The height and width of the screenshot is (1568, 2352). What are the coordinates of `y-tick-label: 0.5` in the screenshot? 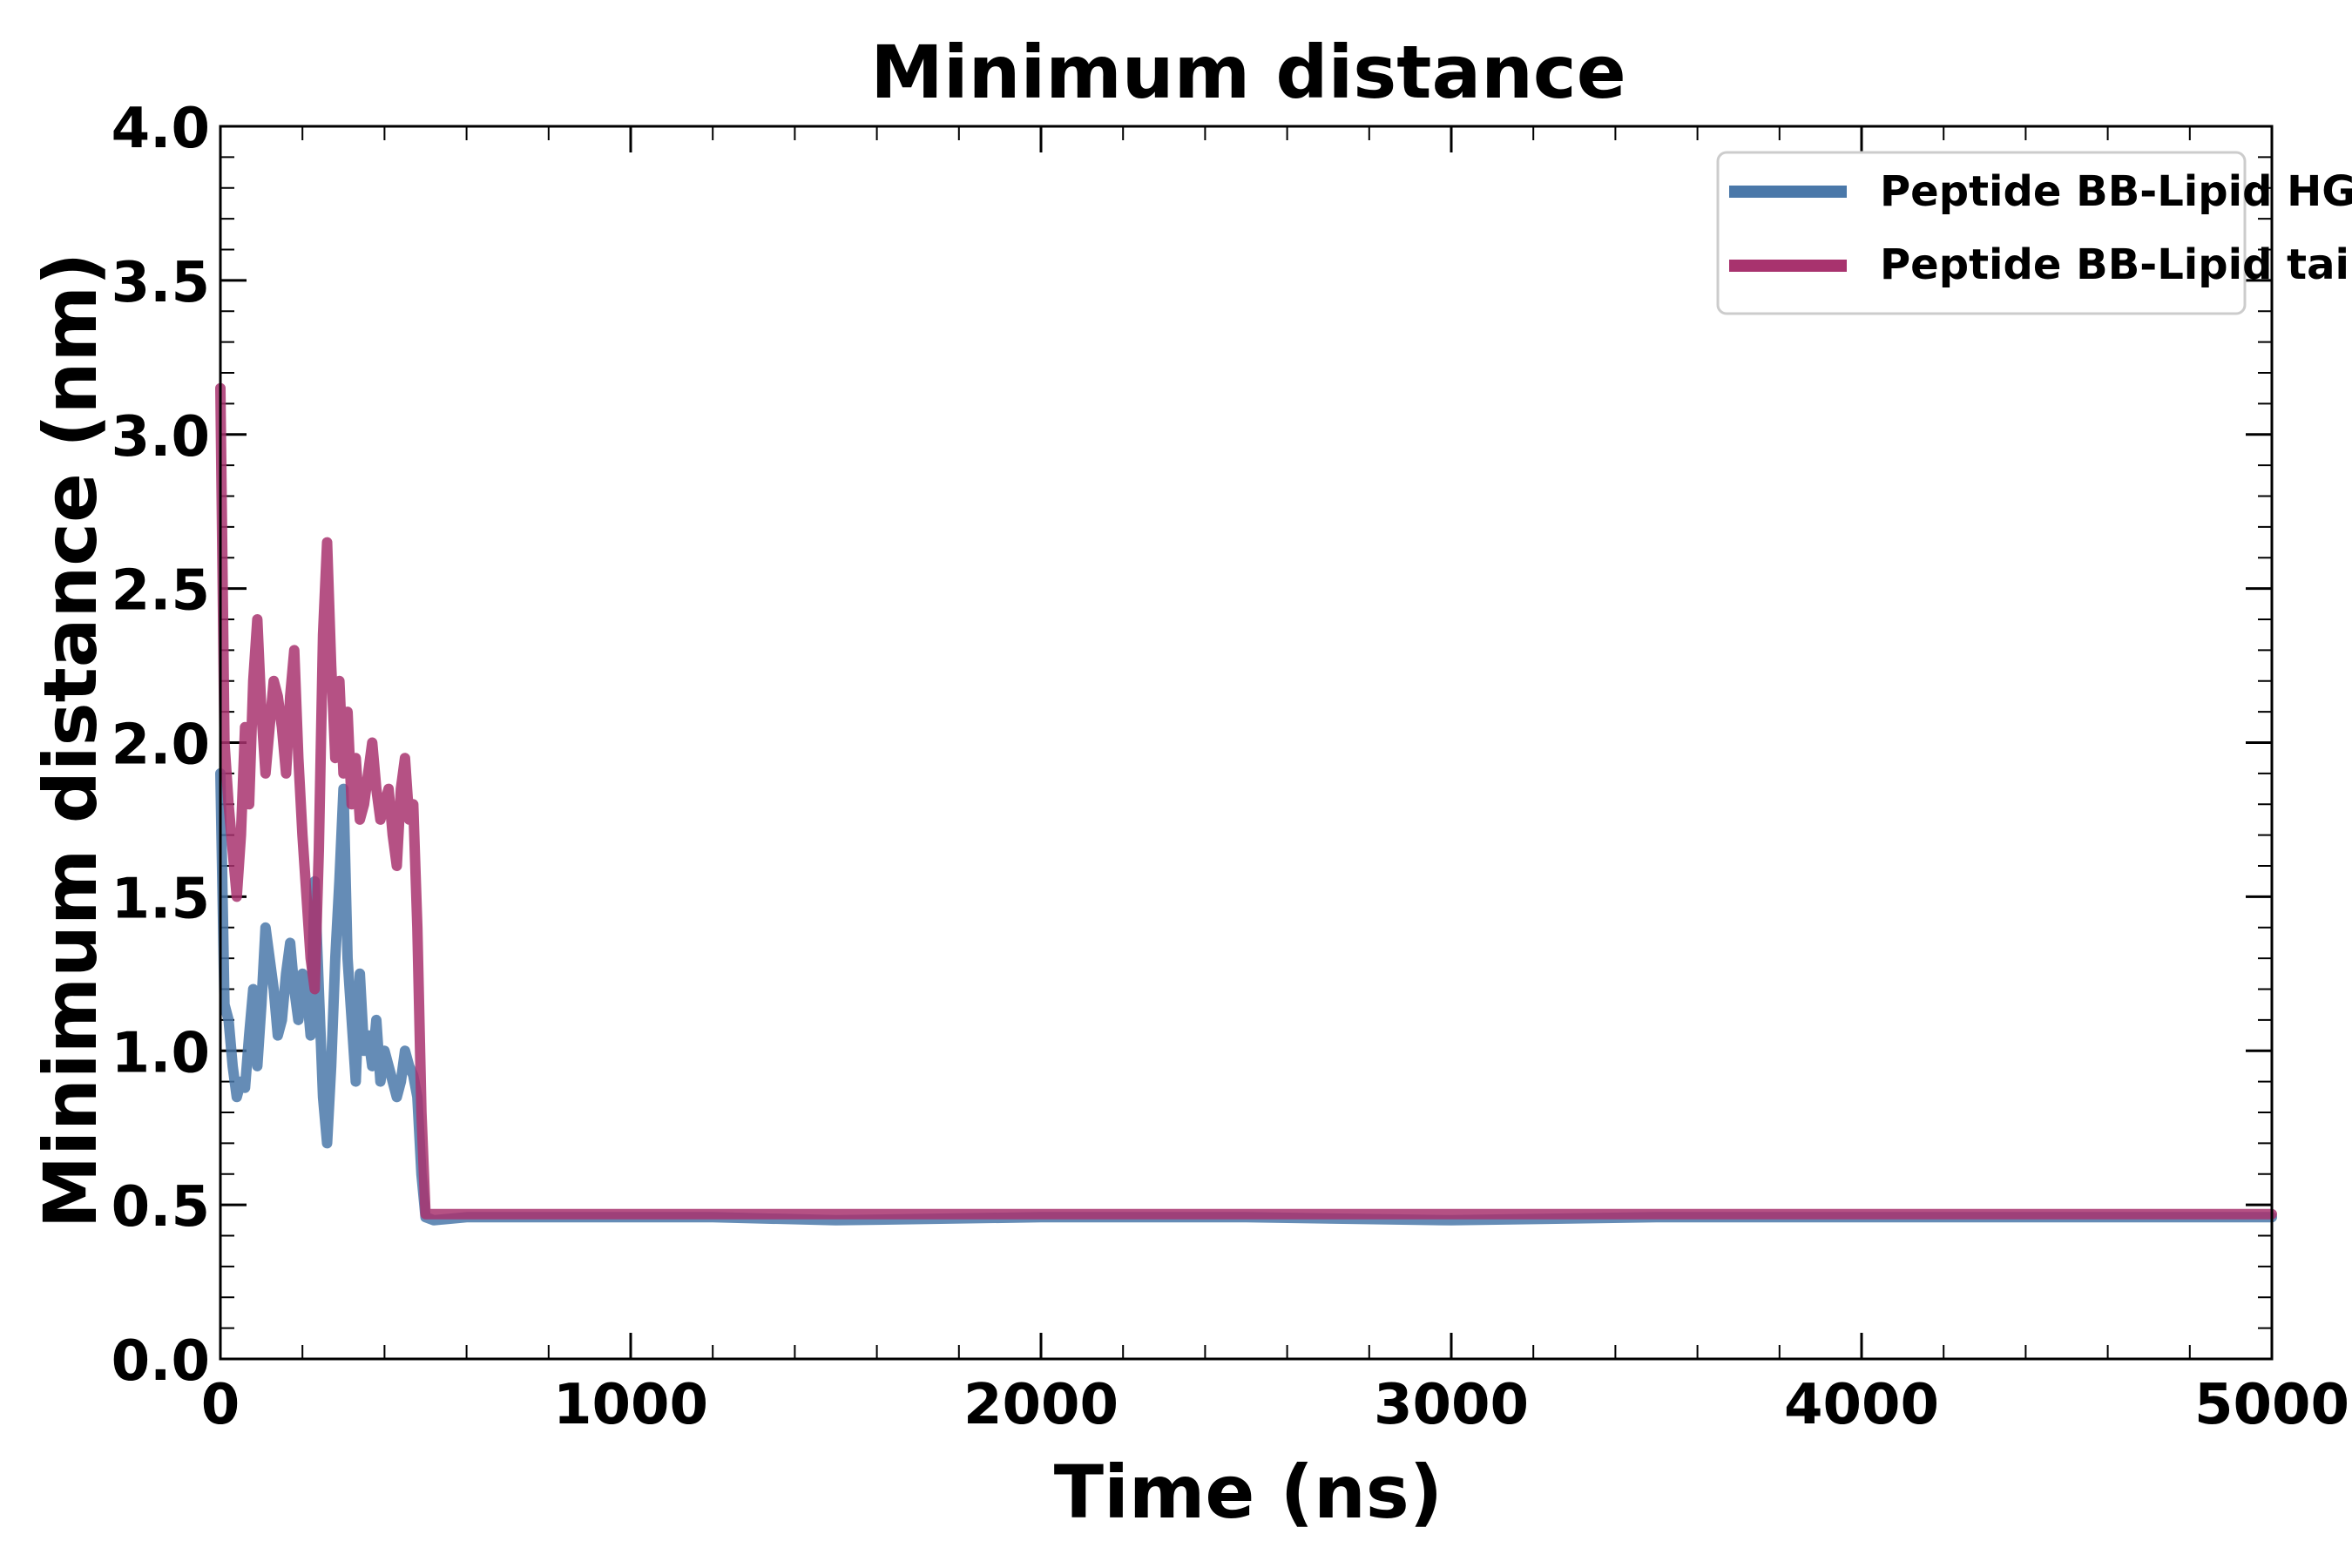 It's located at (161, 1207).